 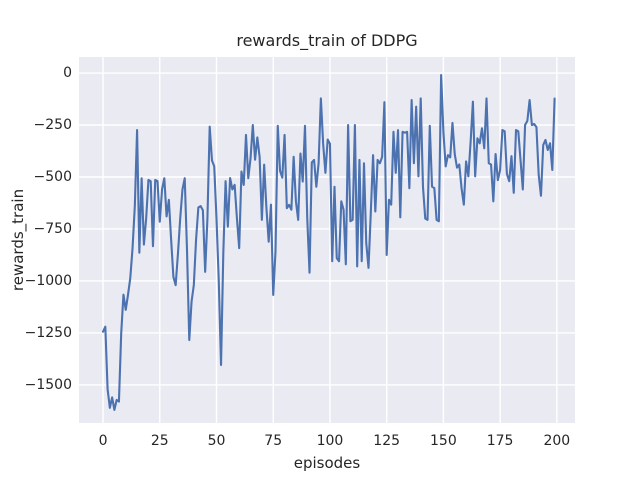 I want to click on x-tick-label: 50, so click(x=216, y=441).